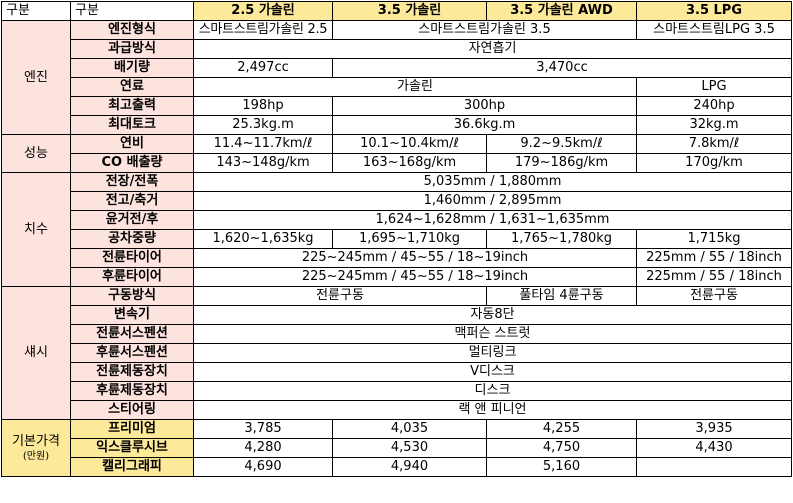  Describe the element at coordinates (132, 68) in the screenshot. I see `row-label: 배기량` at that location.